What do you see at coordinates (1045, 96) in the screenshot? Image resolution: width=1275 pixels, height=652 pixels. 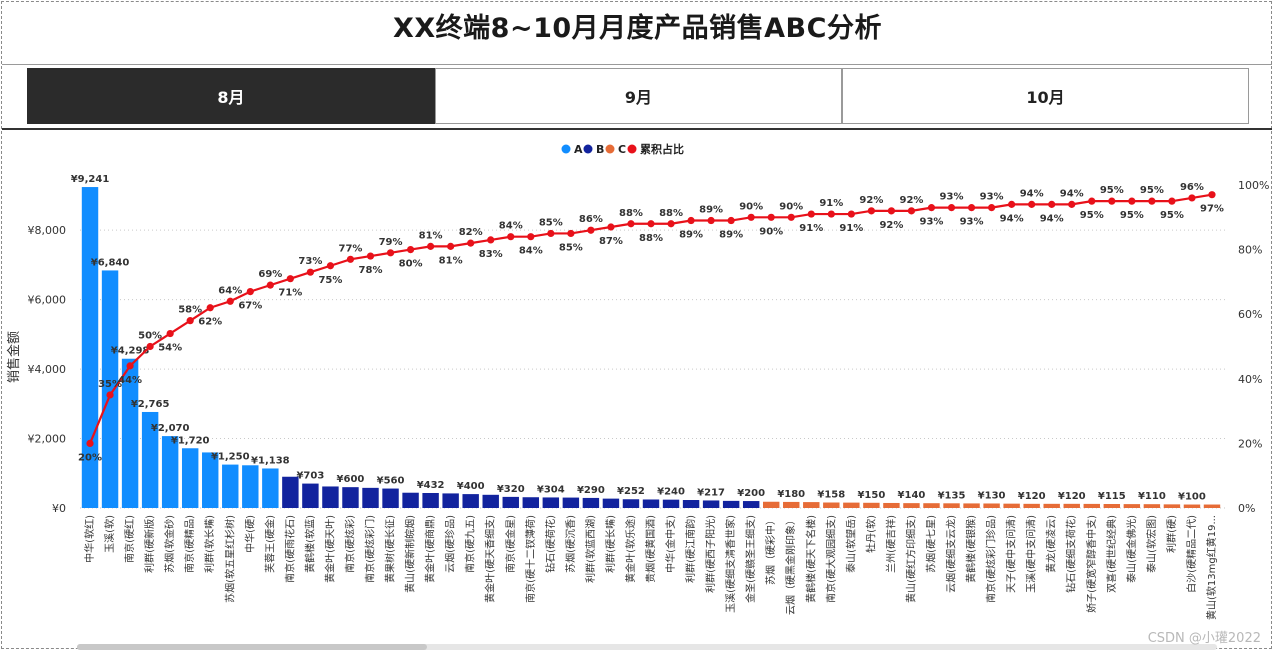 I see `tab-october: 10月` at bounding box center [1045, 96].